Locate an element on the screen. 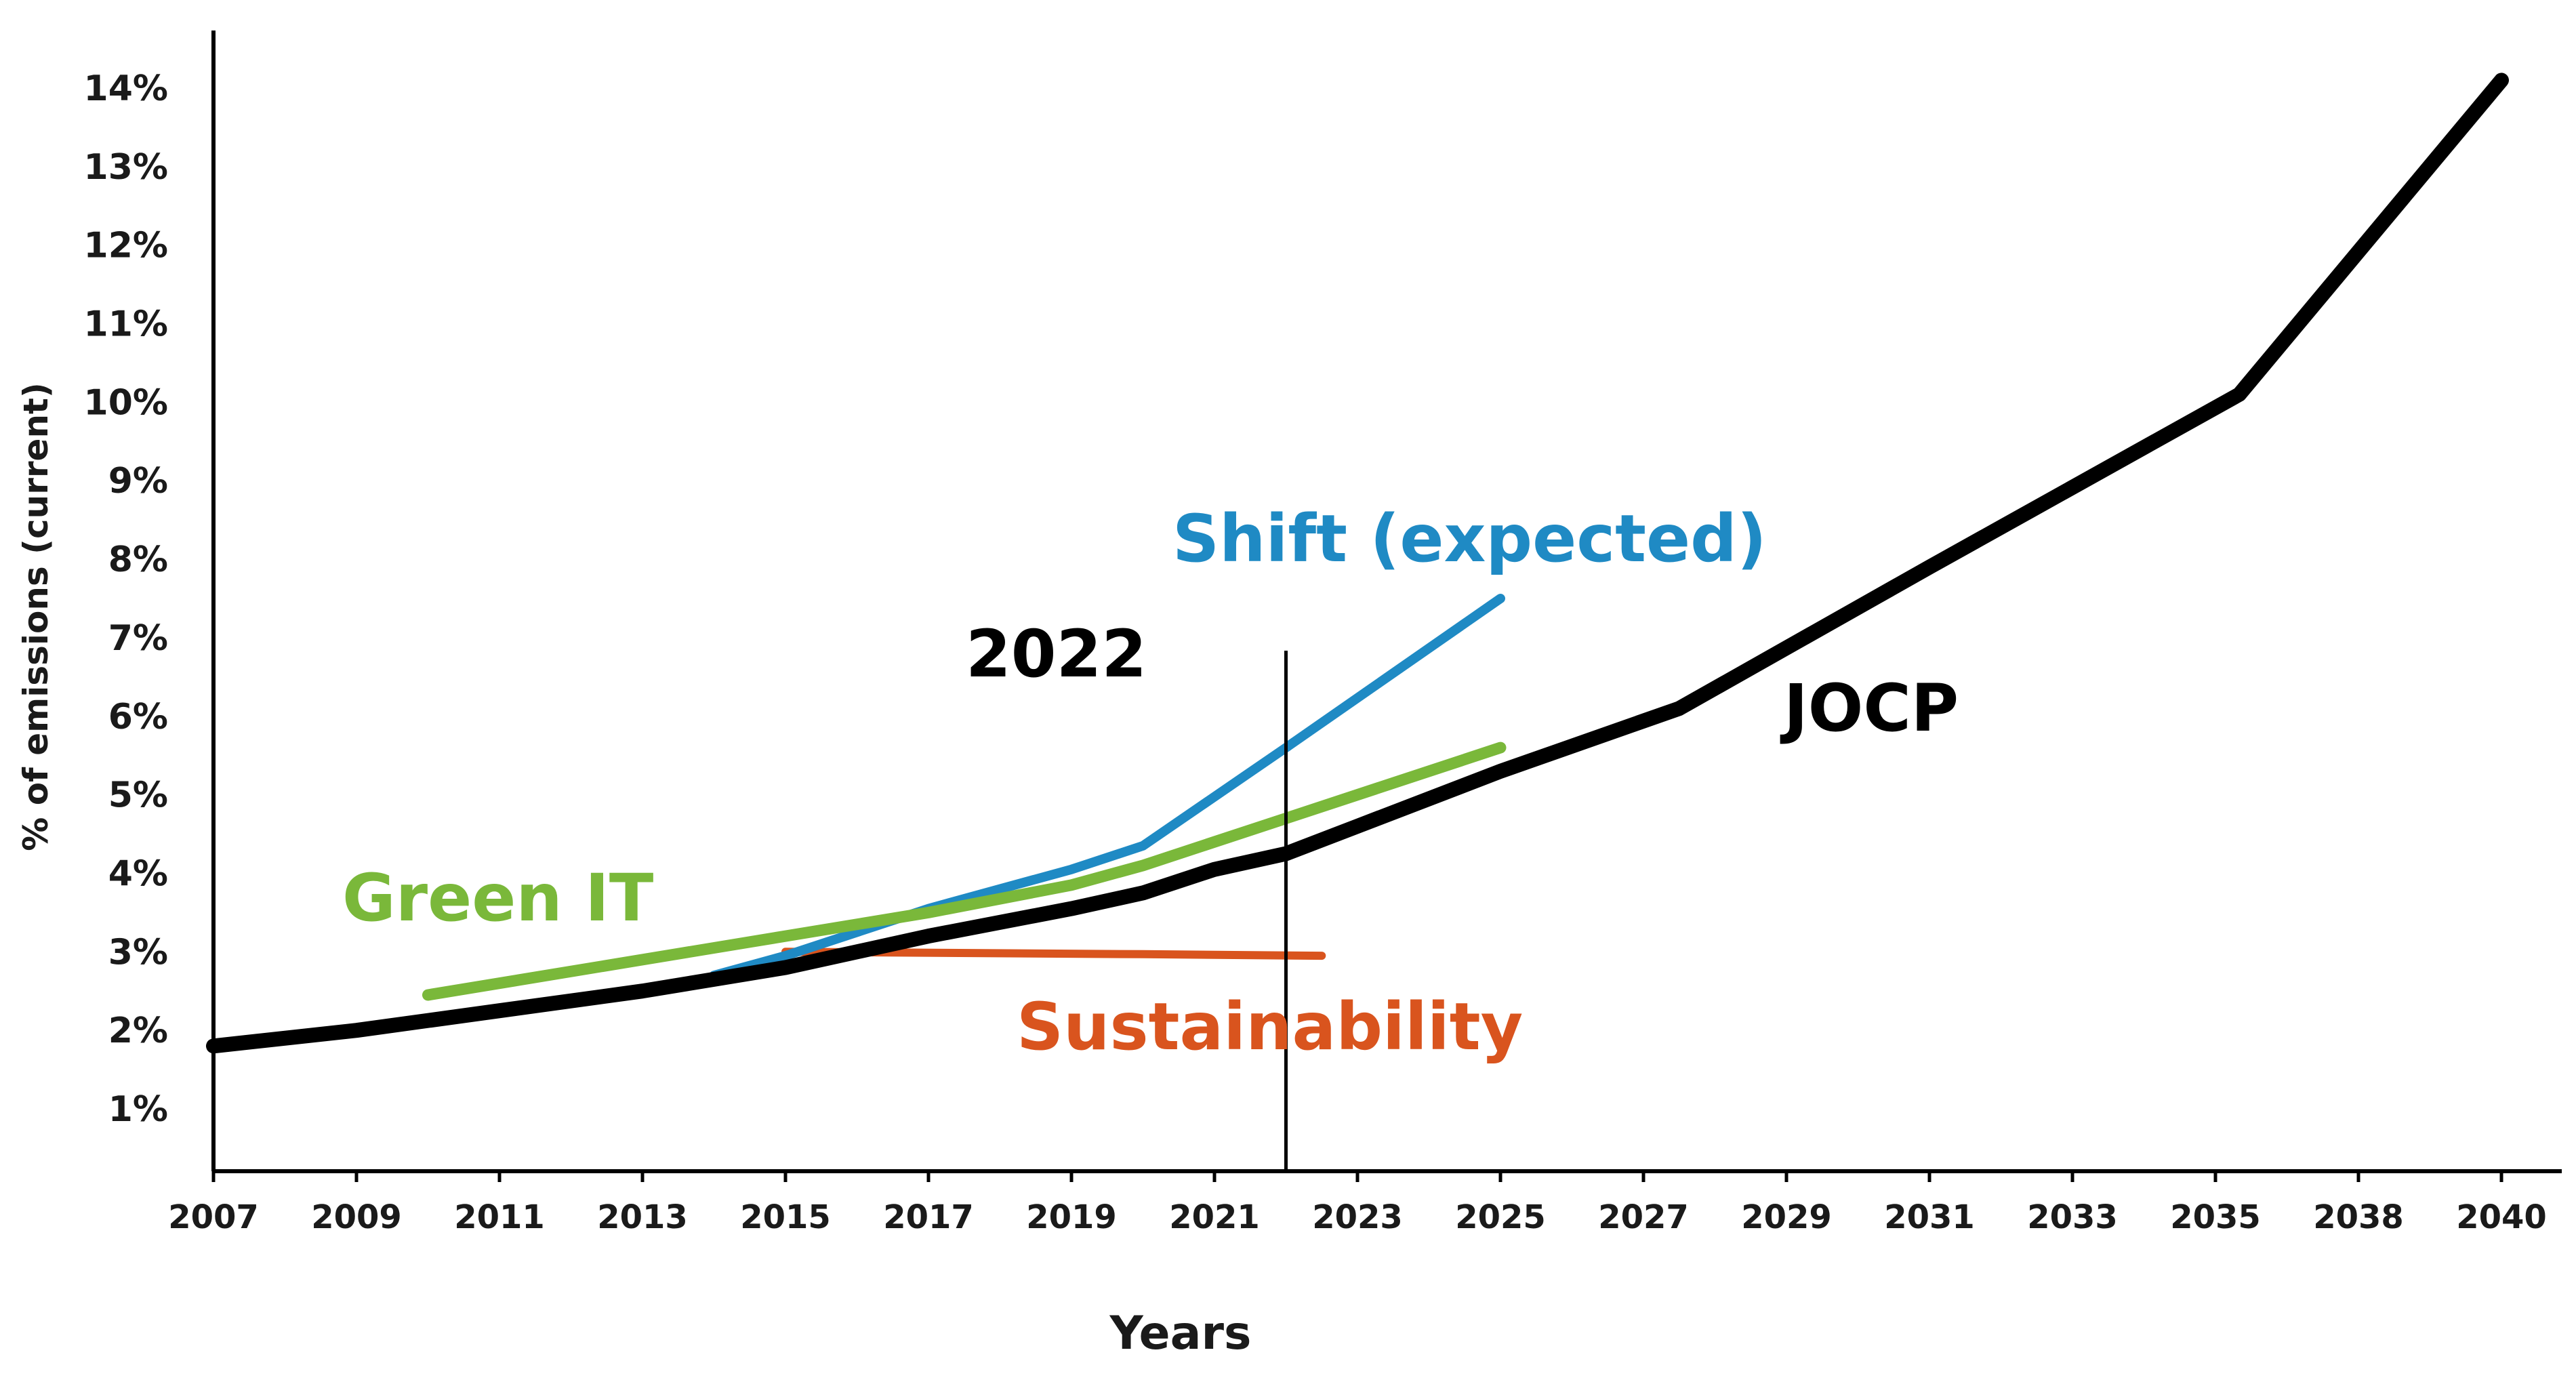  x-tick-label: 2025 is located at coordinates (1501, 1217).